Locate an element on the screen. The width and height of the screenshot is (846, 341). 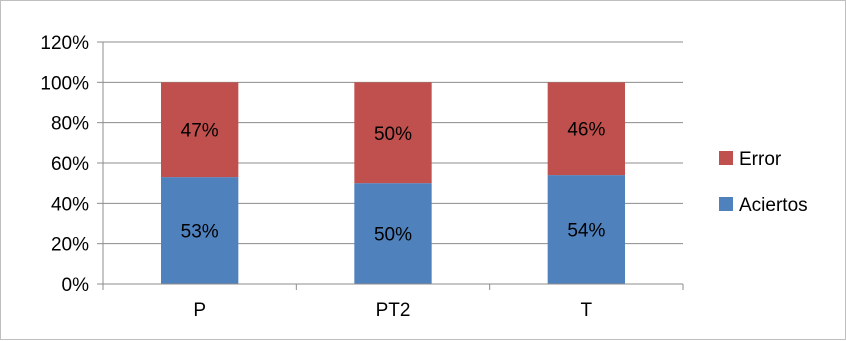
bar-aciertos-t is located at coordinates (586, 229).